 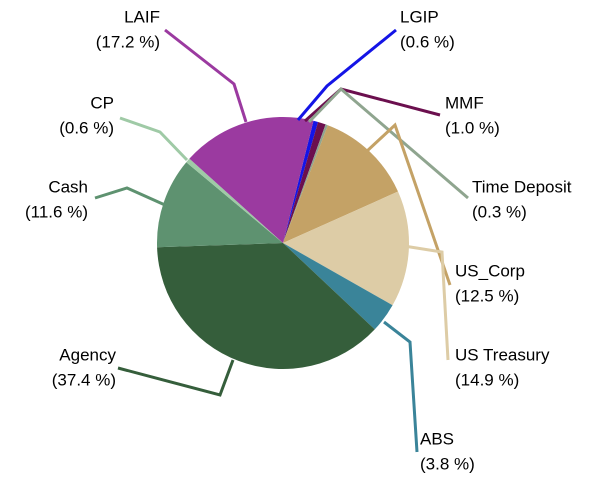 I want to click on value-label: (11.6 %), so click(x=56, y=211).